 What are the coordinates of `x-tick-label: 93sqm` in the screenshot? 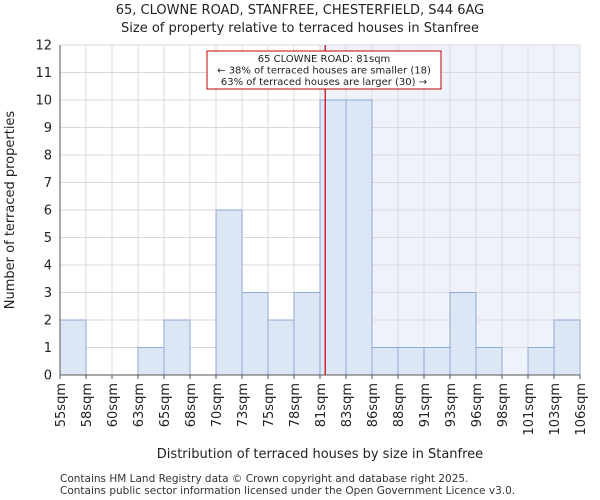 It's located at (451, 405).